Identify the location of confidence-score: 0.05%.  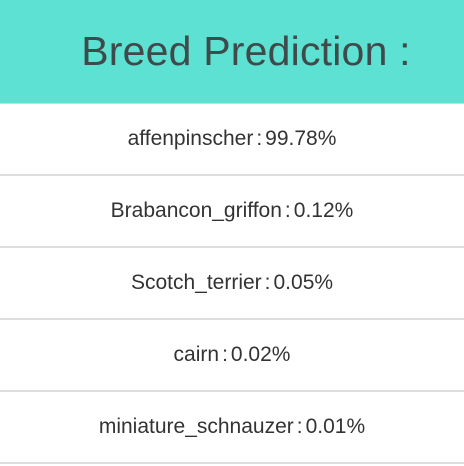
(303, 282).